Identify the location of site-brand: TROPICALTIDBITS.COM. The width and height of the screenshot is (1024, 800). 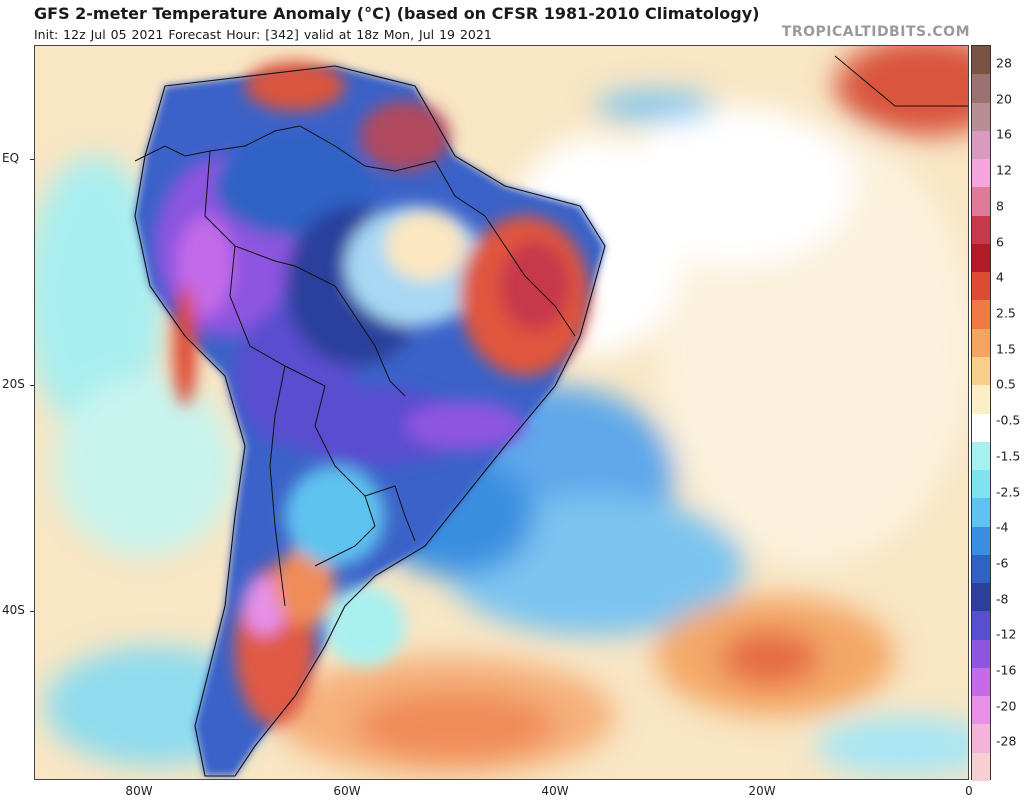
(875, 32).